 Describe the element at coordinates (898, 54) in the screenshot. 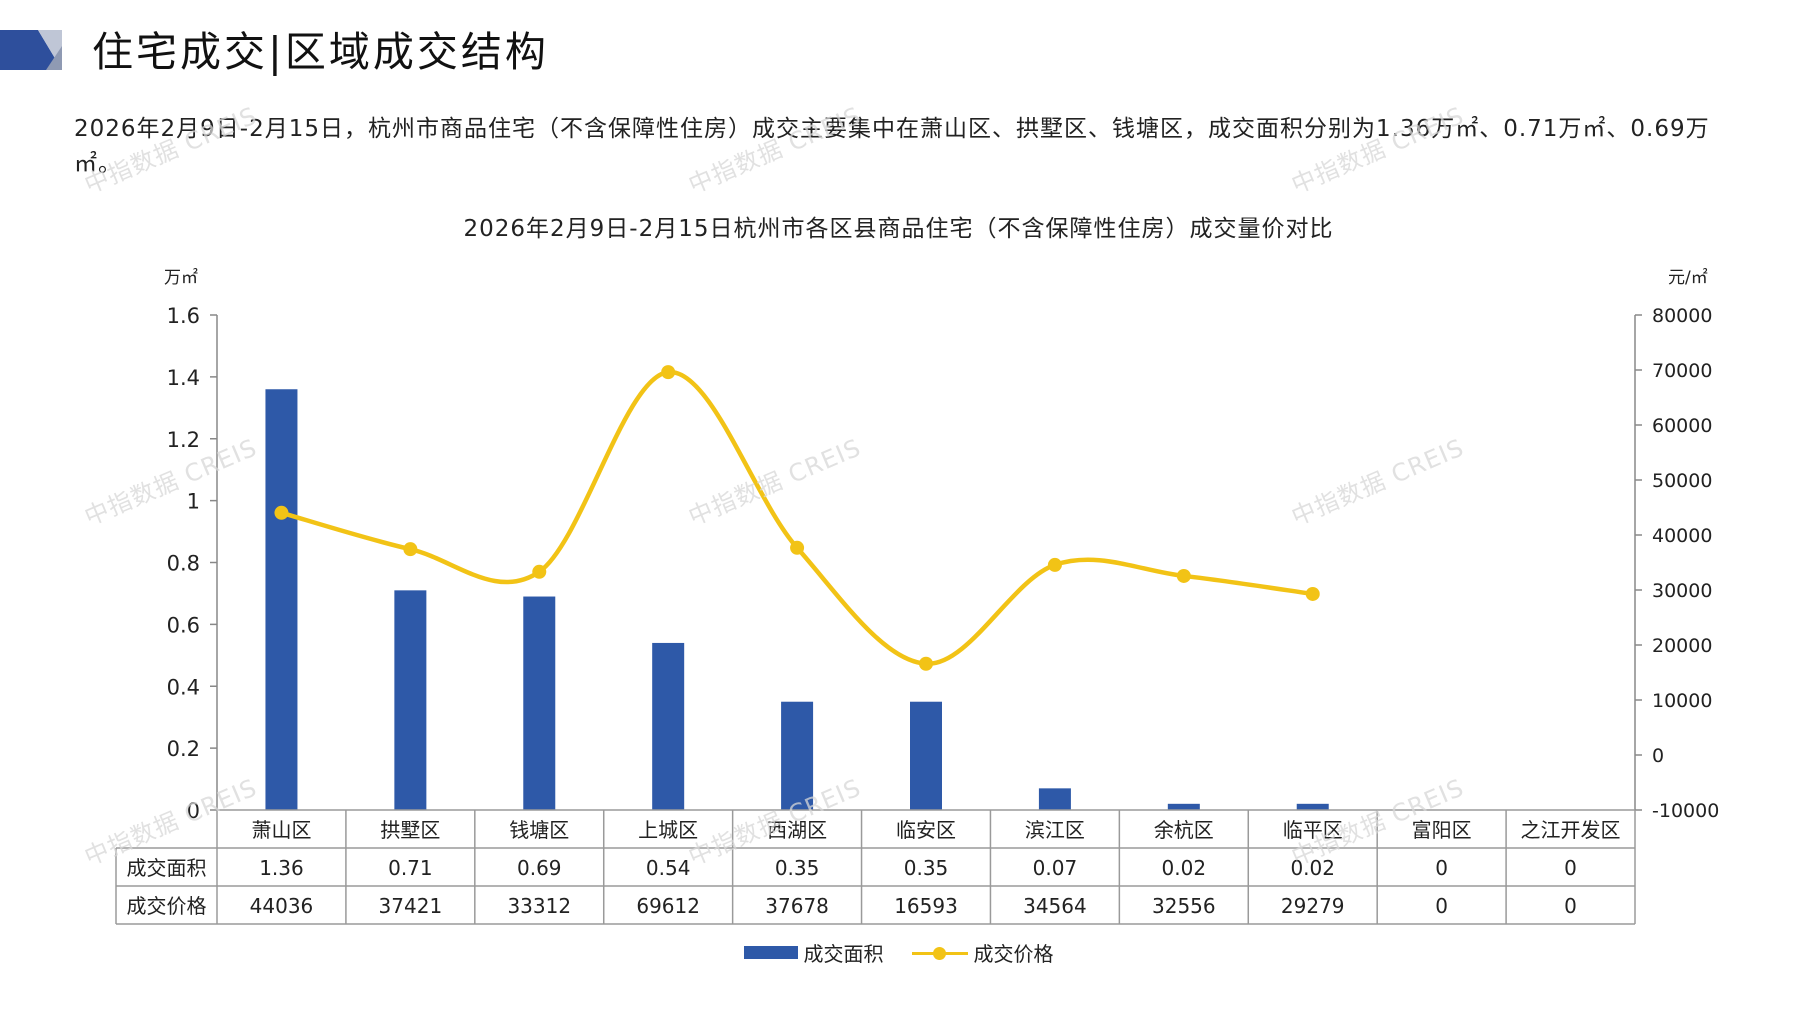

I see `header: 住宅成交|区域成交结构` at that location.